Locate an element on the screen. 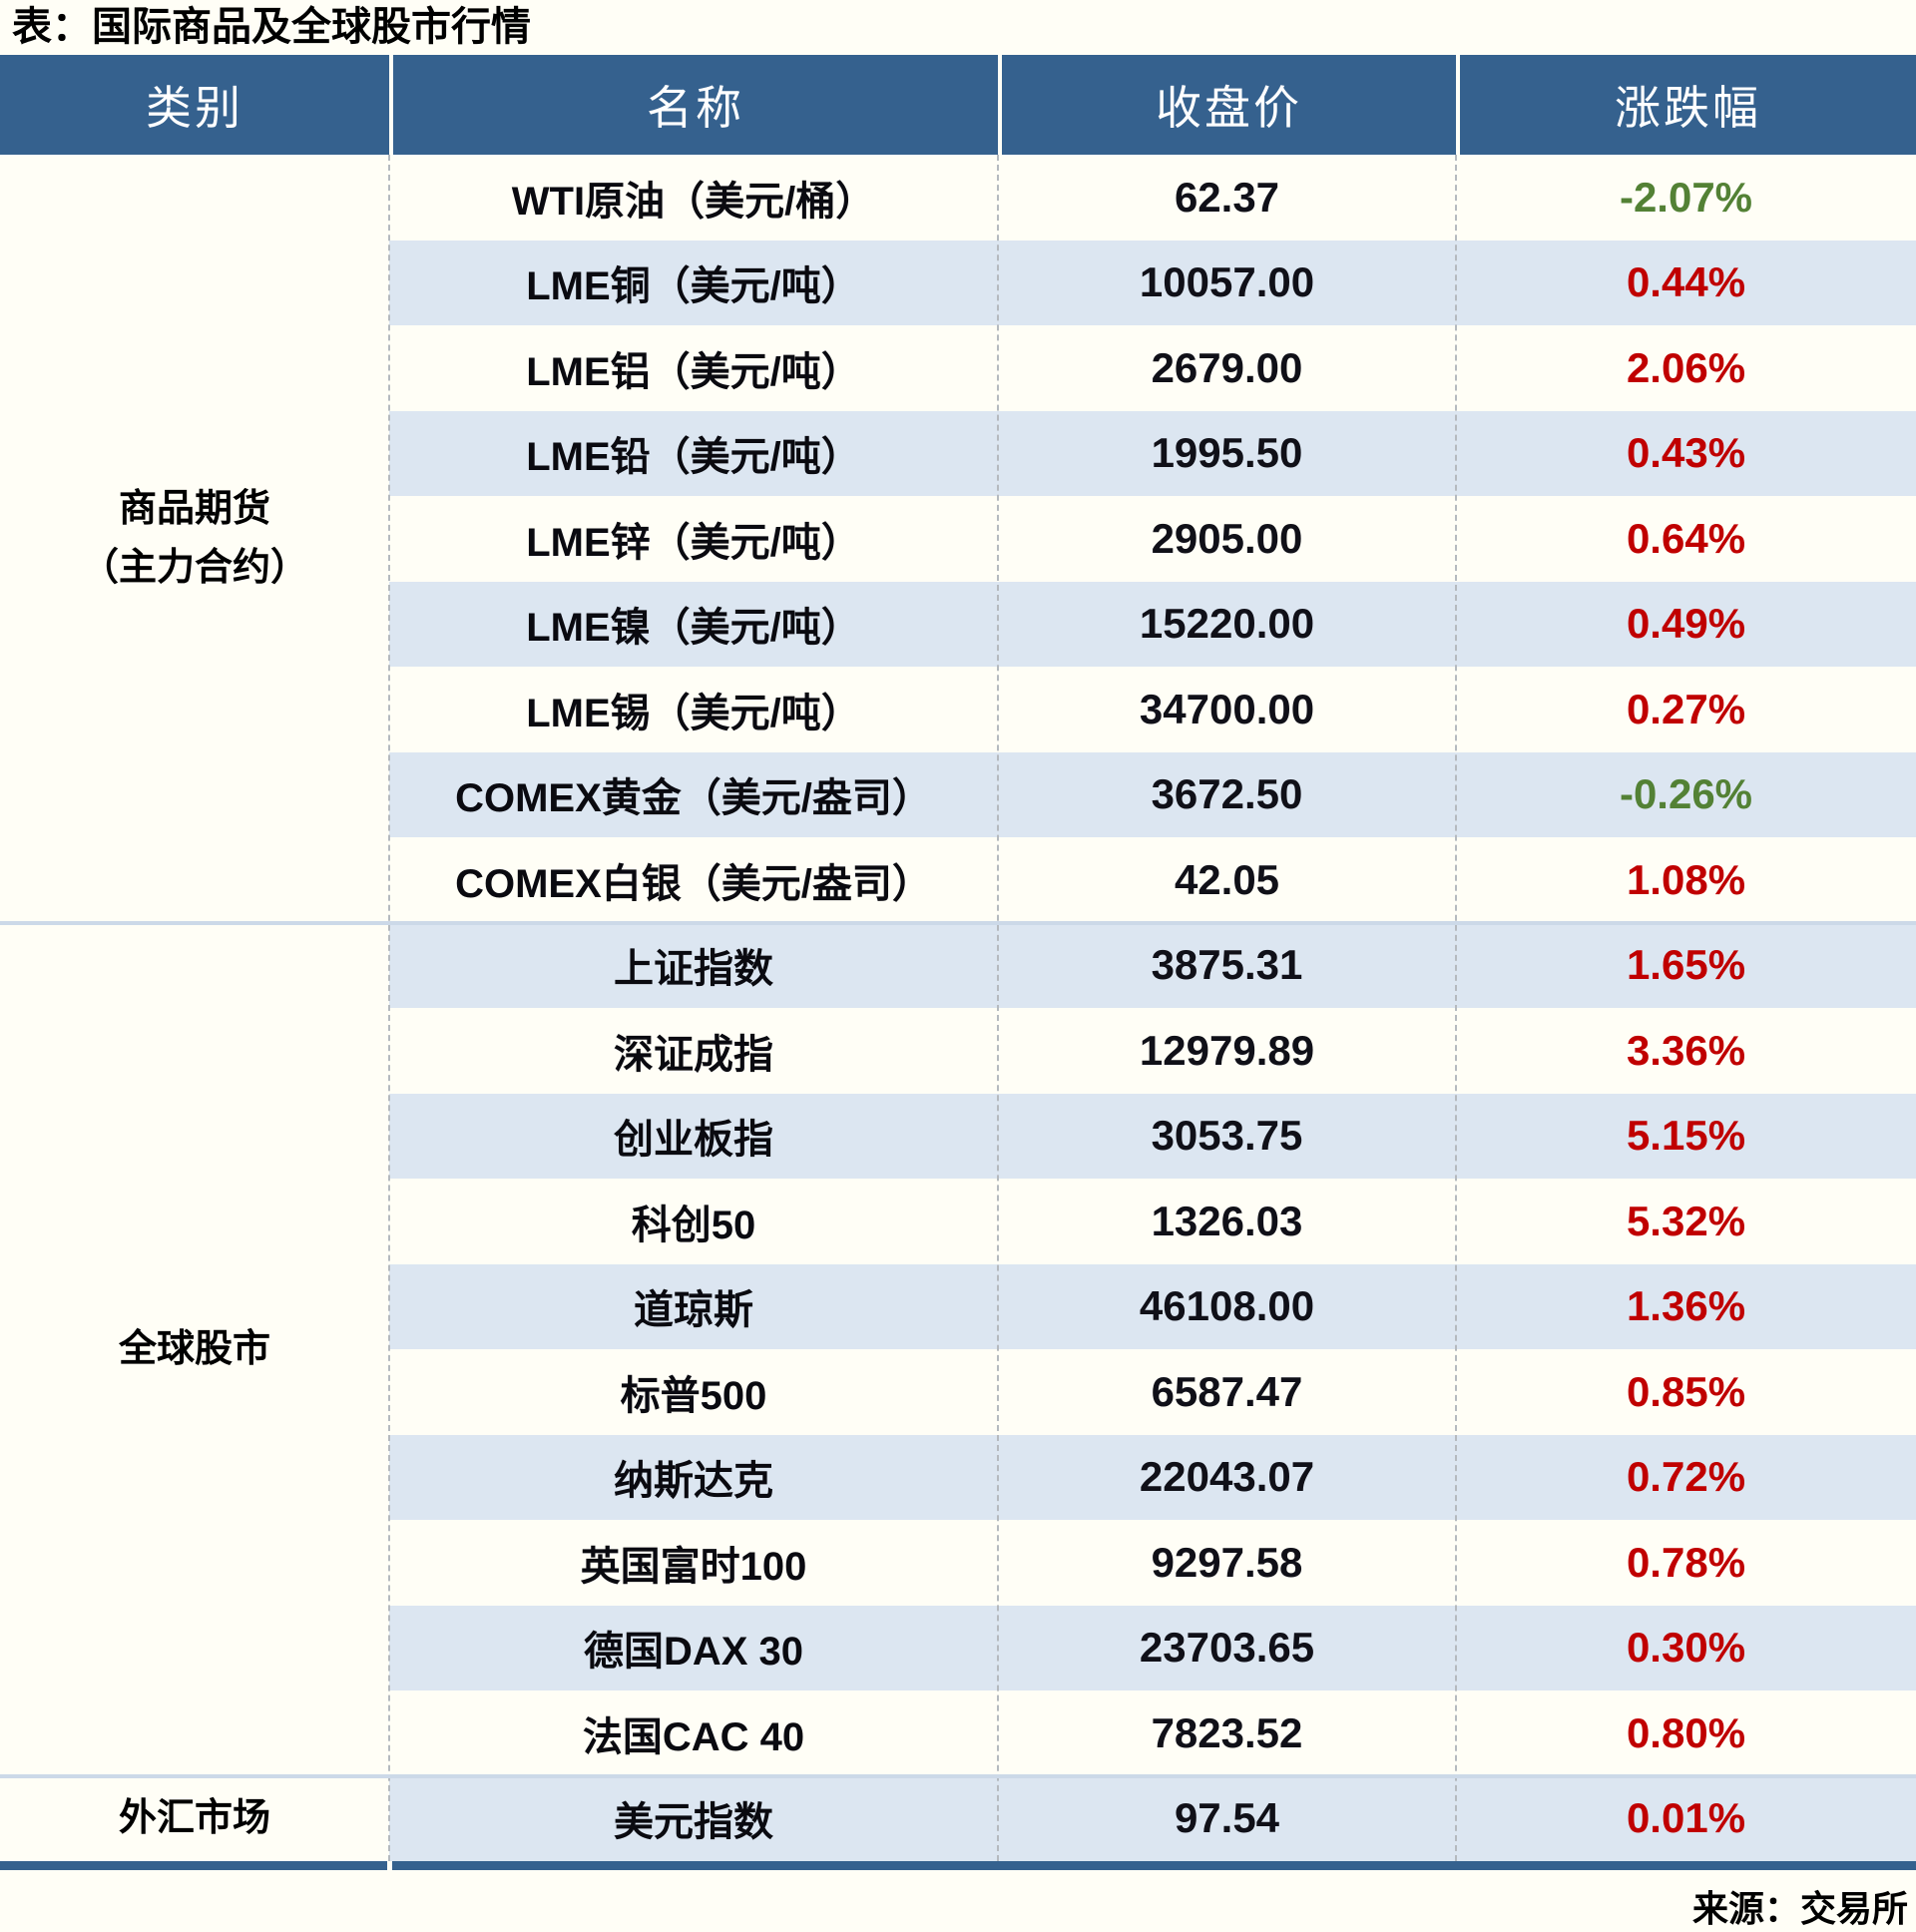  close-cell: 2905.00 is located at coordinates (1227, 538).